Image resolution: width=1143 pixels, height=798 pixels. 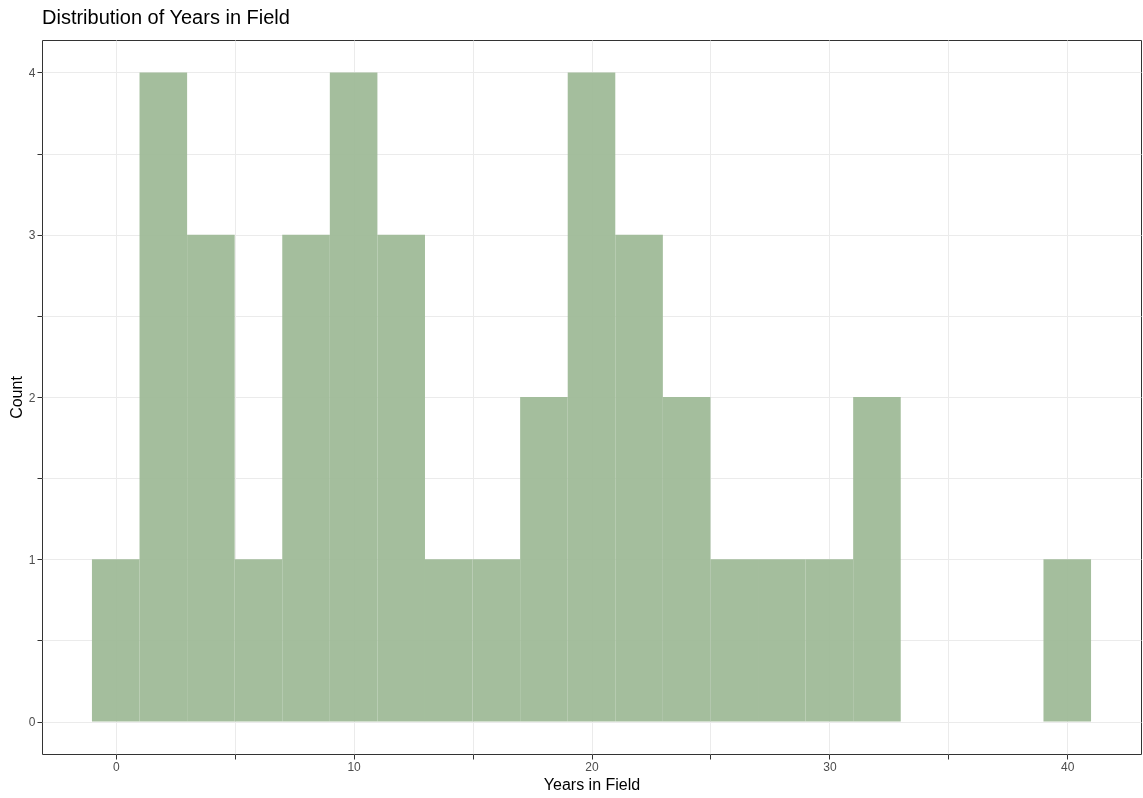 What do you see at coordinates (830, 766) in the screenshot?
I see `x-tick-label: 30` at bounding box center [830, 766].